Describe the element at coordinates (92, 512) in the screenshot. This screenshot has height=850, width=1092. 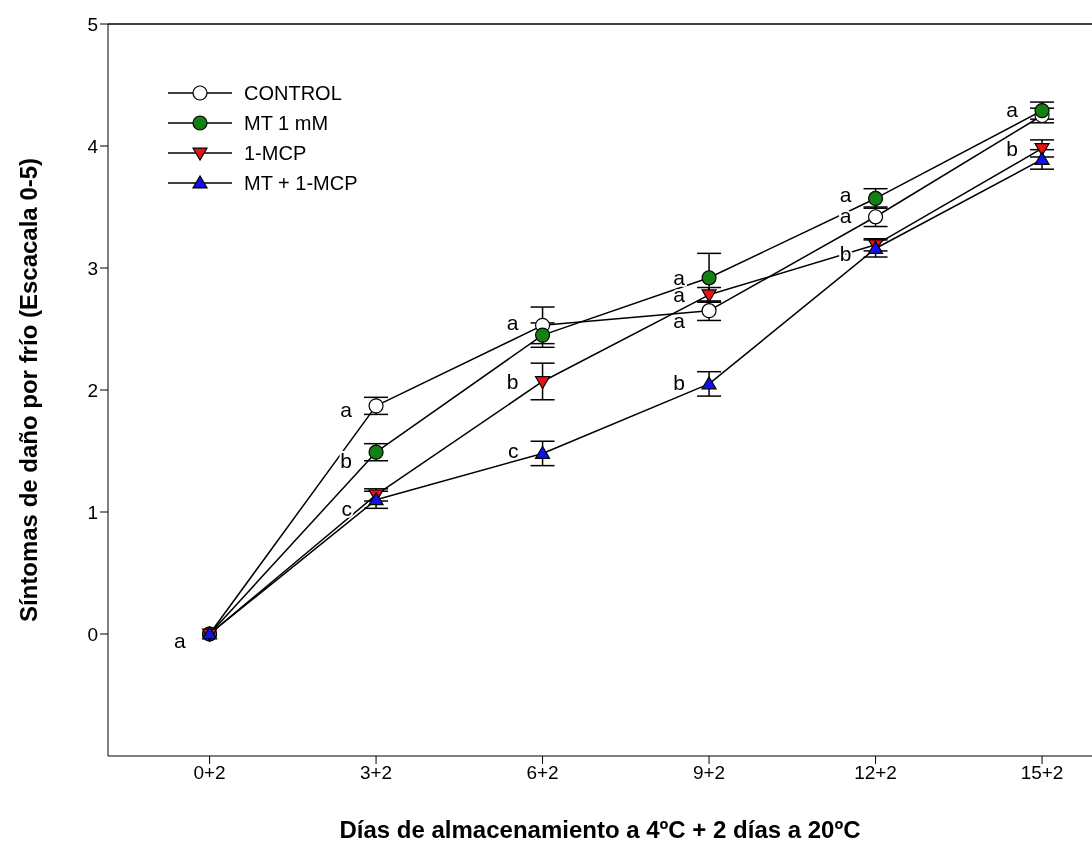
I see `y-tick-label: 1` at that location.